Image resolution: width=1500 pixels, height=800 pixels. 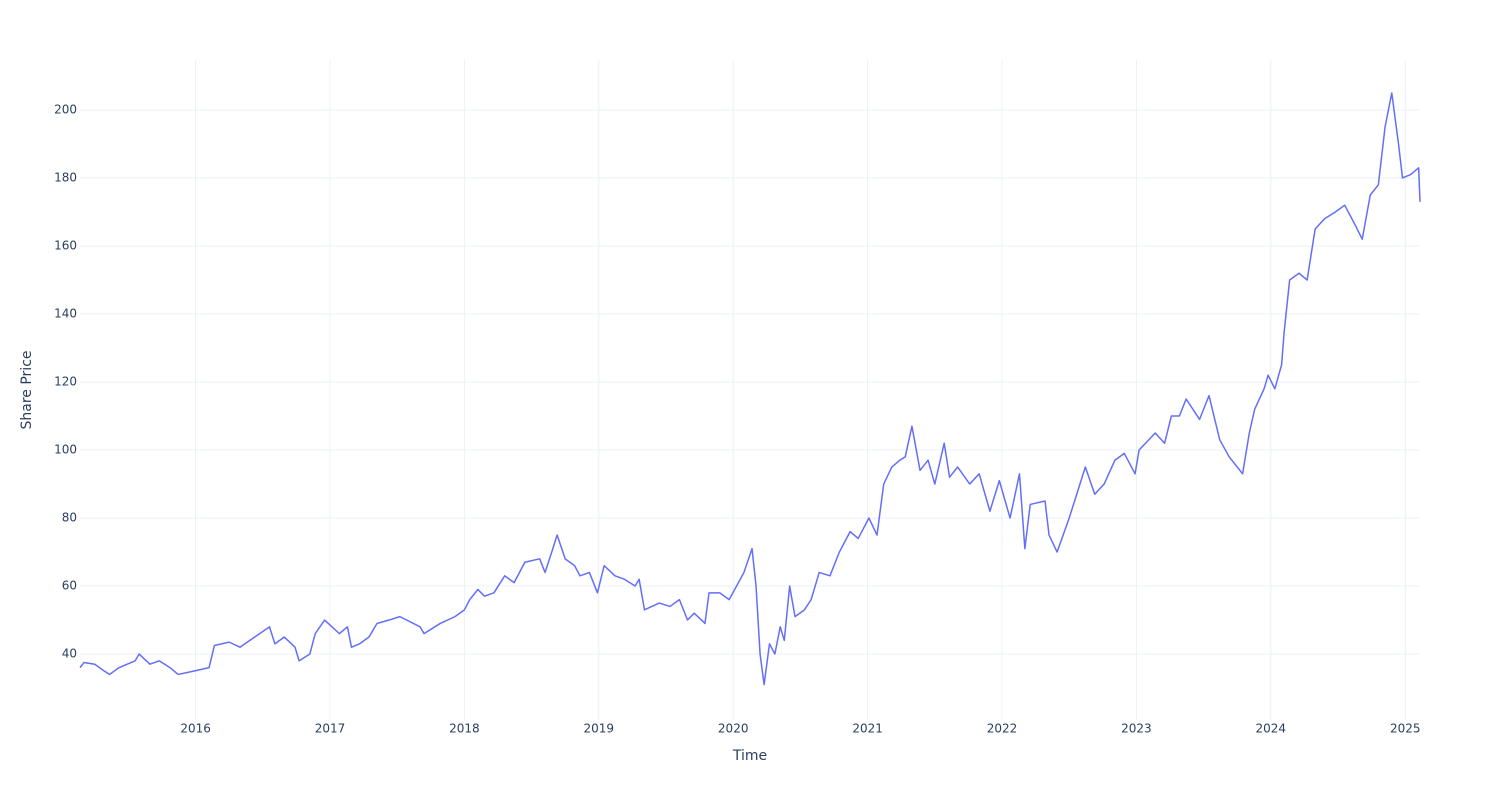 I want to click on y-tick-label: 40, so click(x=69, y=654).